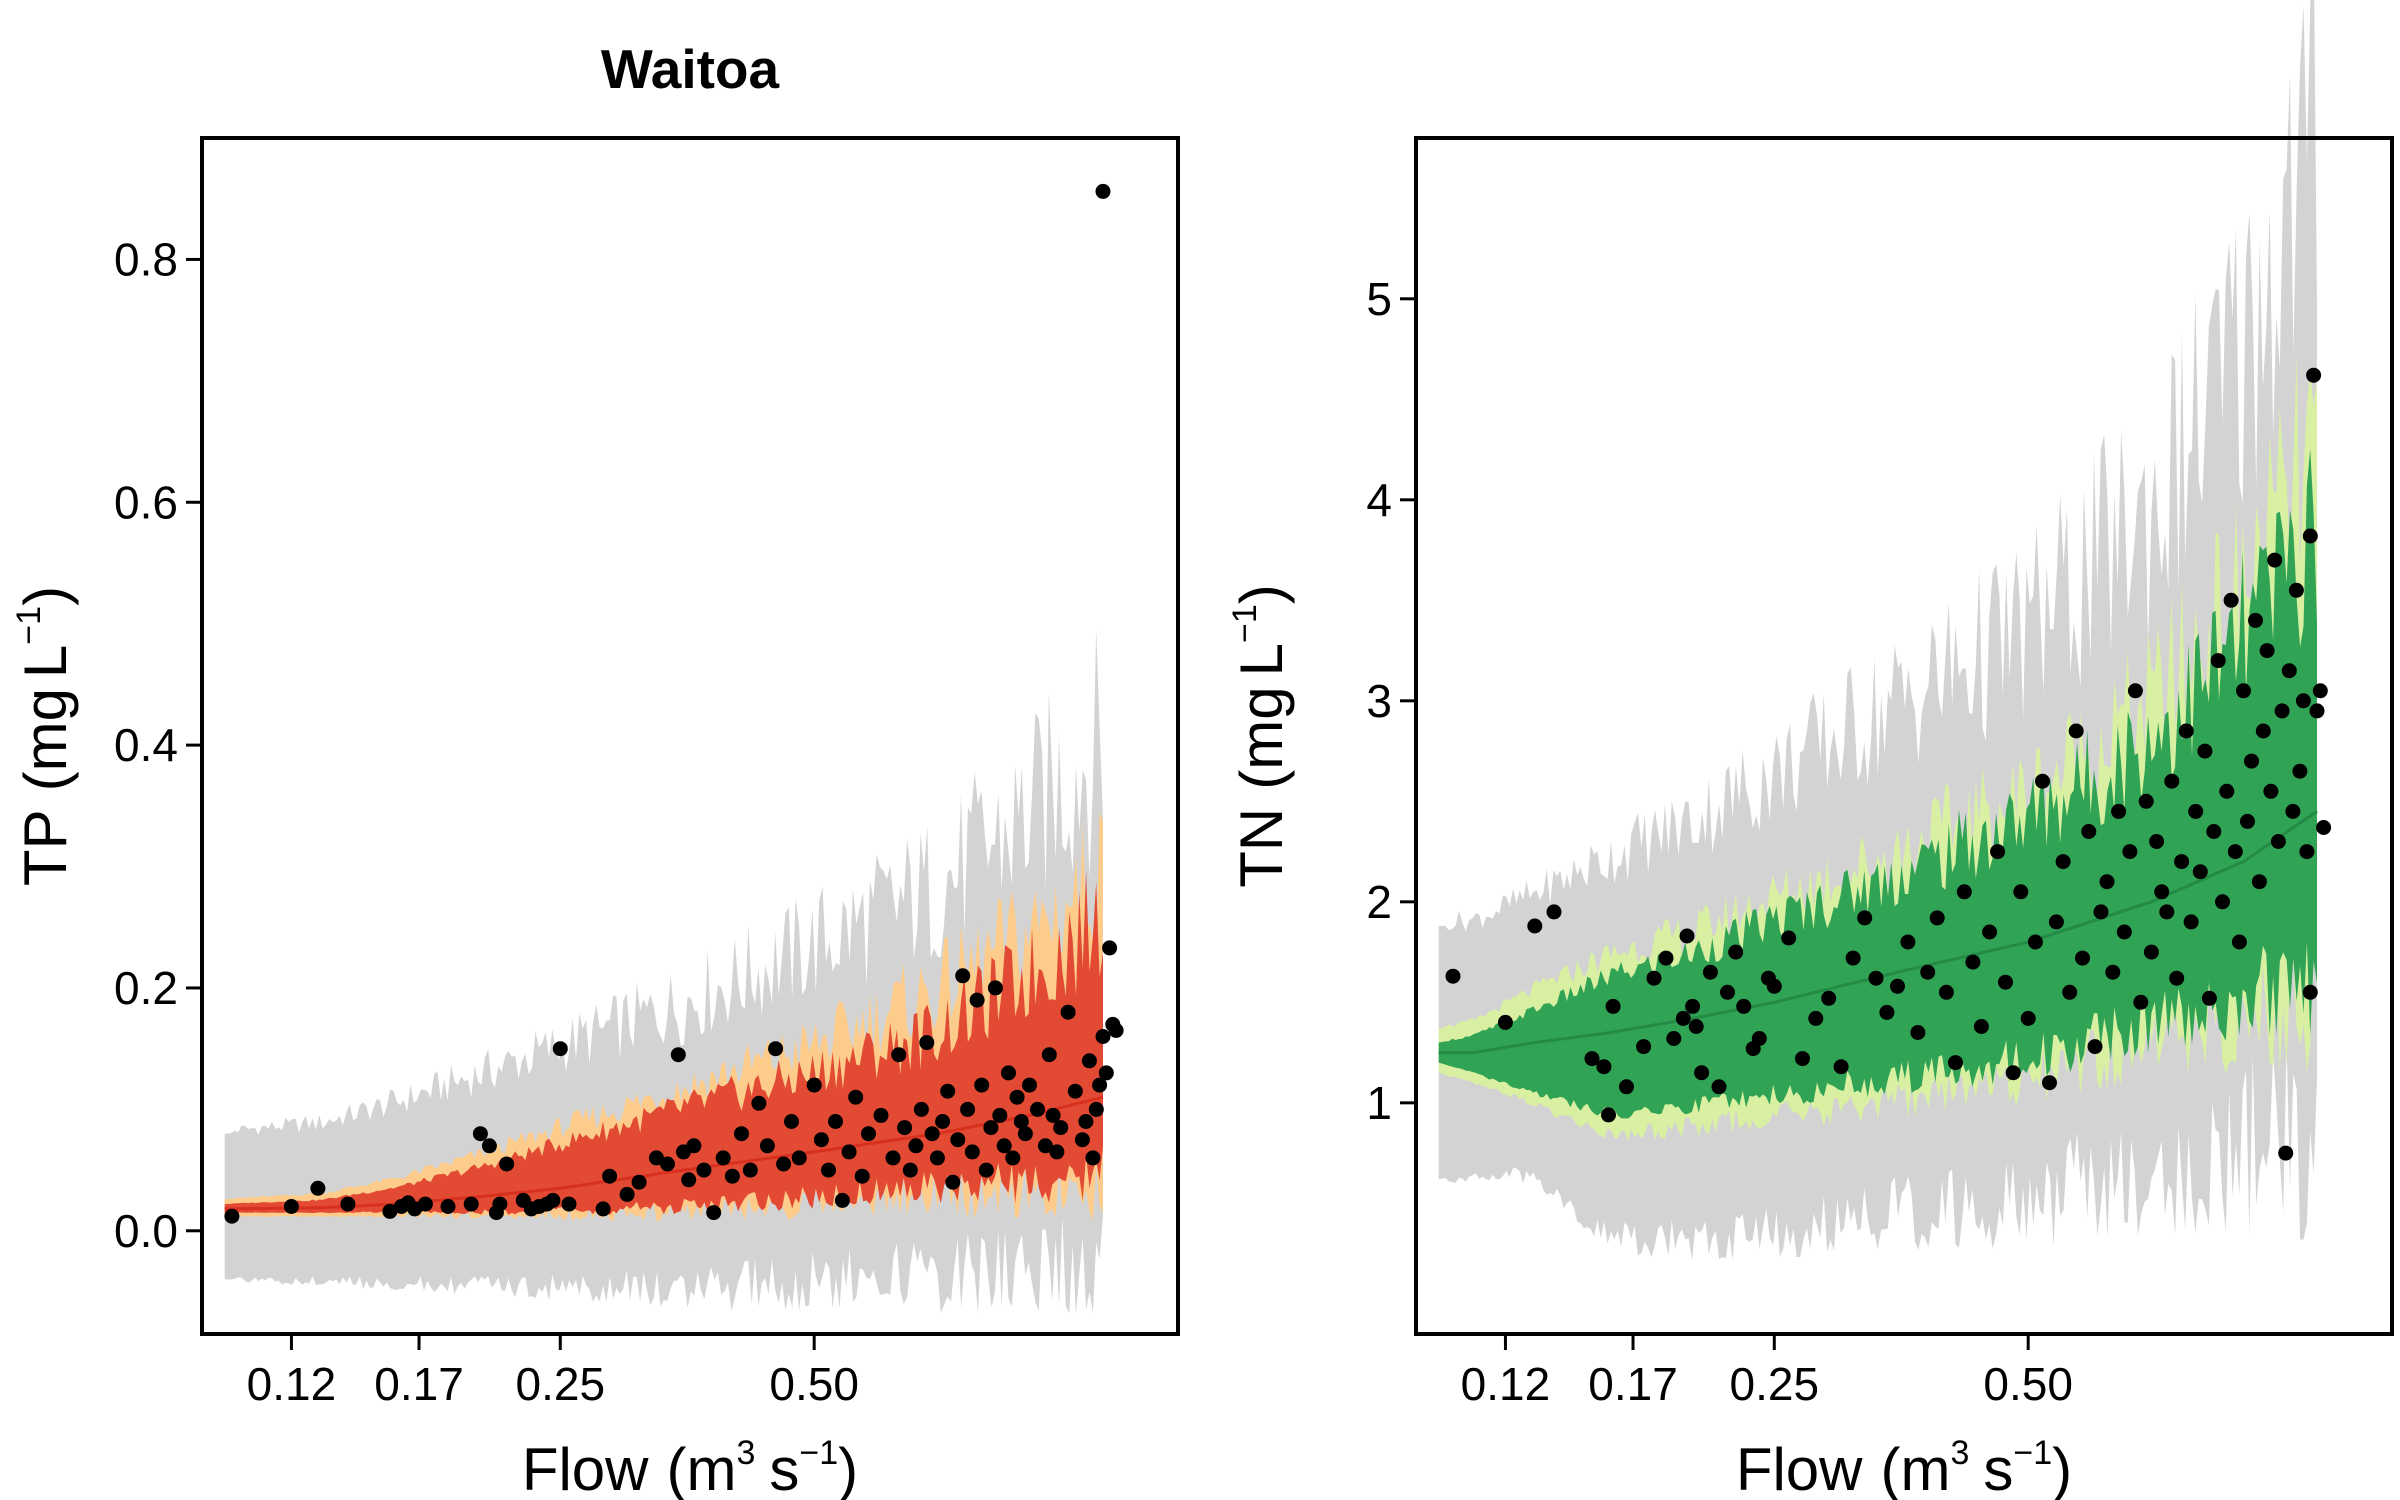 The width and height of the screenshot is (2400, 1500). What do you see at coordinates (29, 625) in the screenshot?
I see `tp-y-unit-exp: −1` at bounding box center [29, 625].